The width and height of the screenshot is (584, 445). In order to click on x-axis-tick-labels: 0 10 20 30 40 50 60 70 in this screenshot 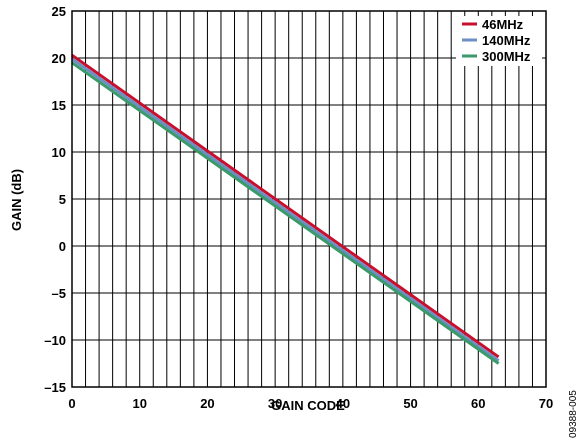, I will do `click(310, 403)`.